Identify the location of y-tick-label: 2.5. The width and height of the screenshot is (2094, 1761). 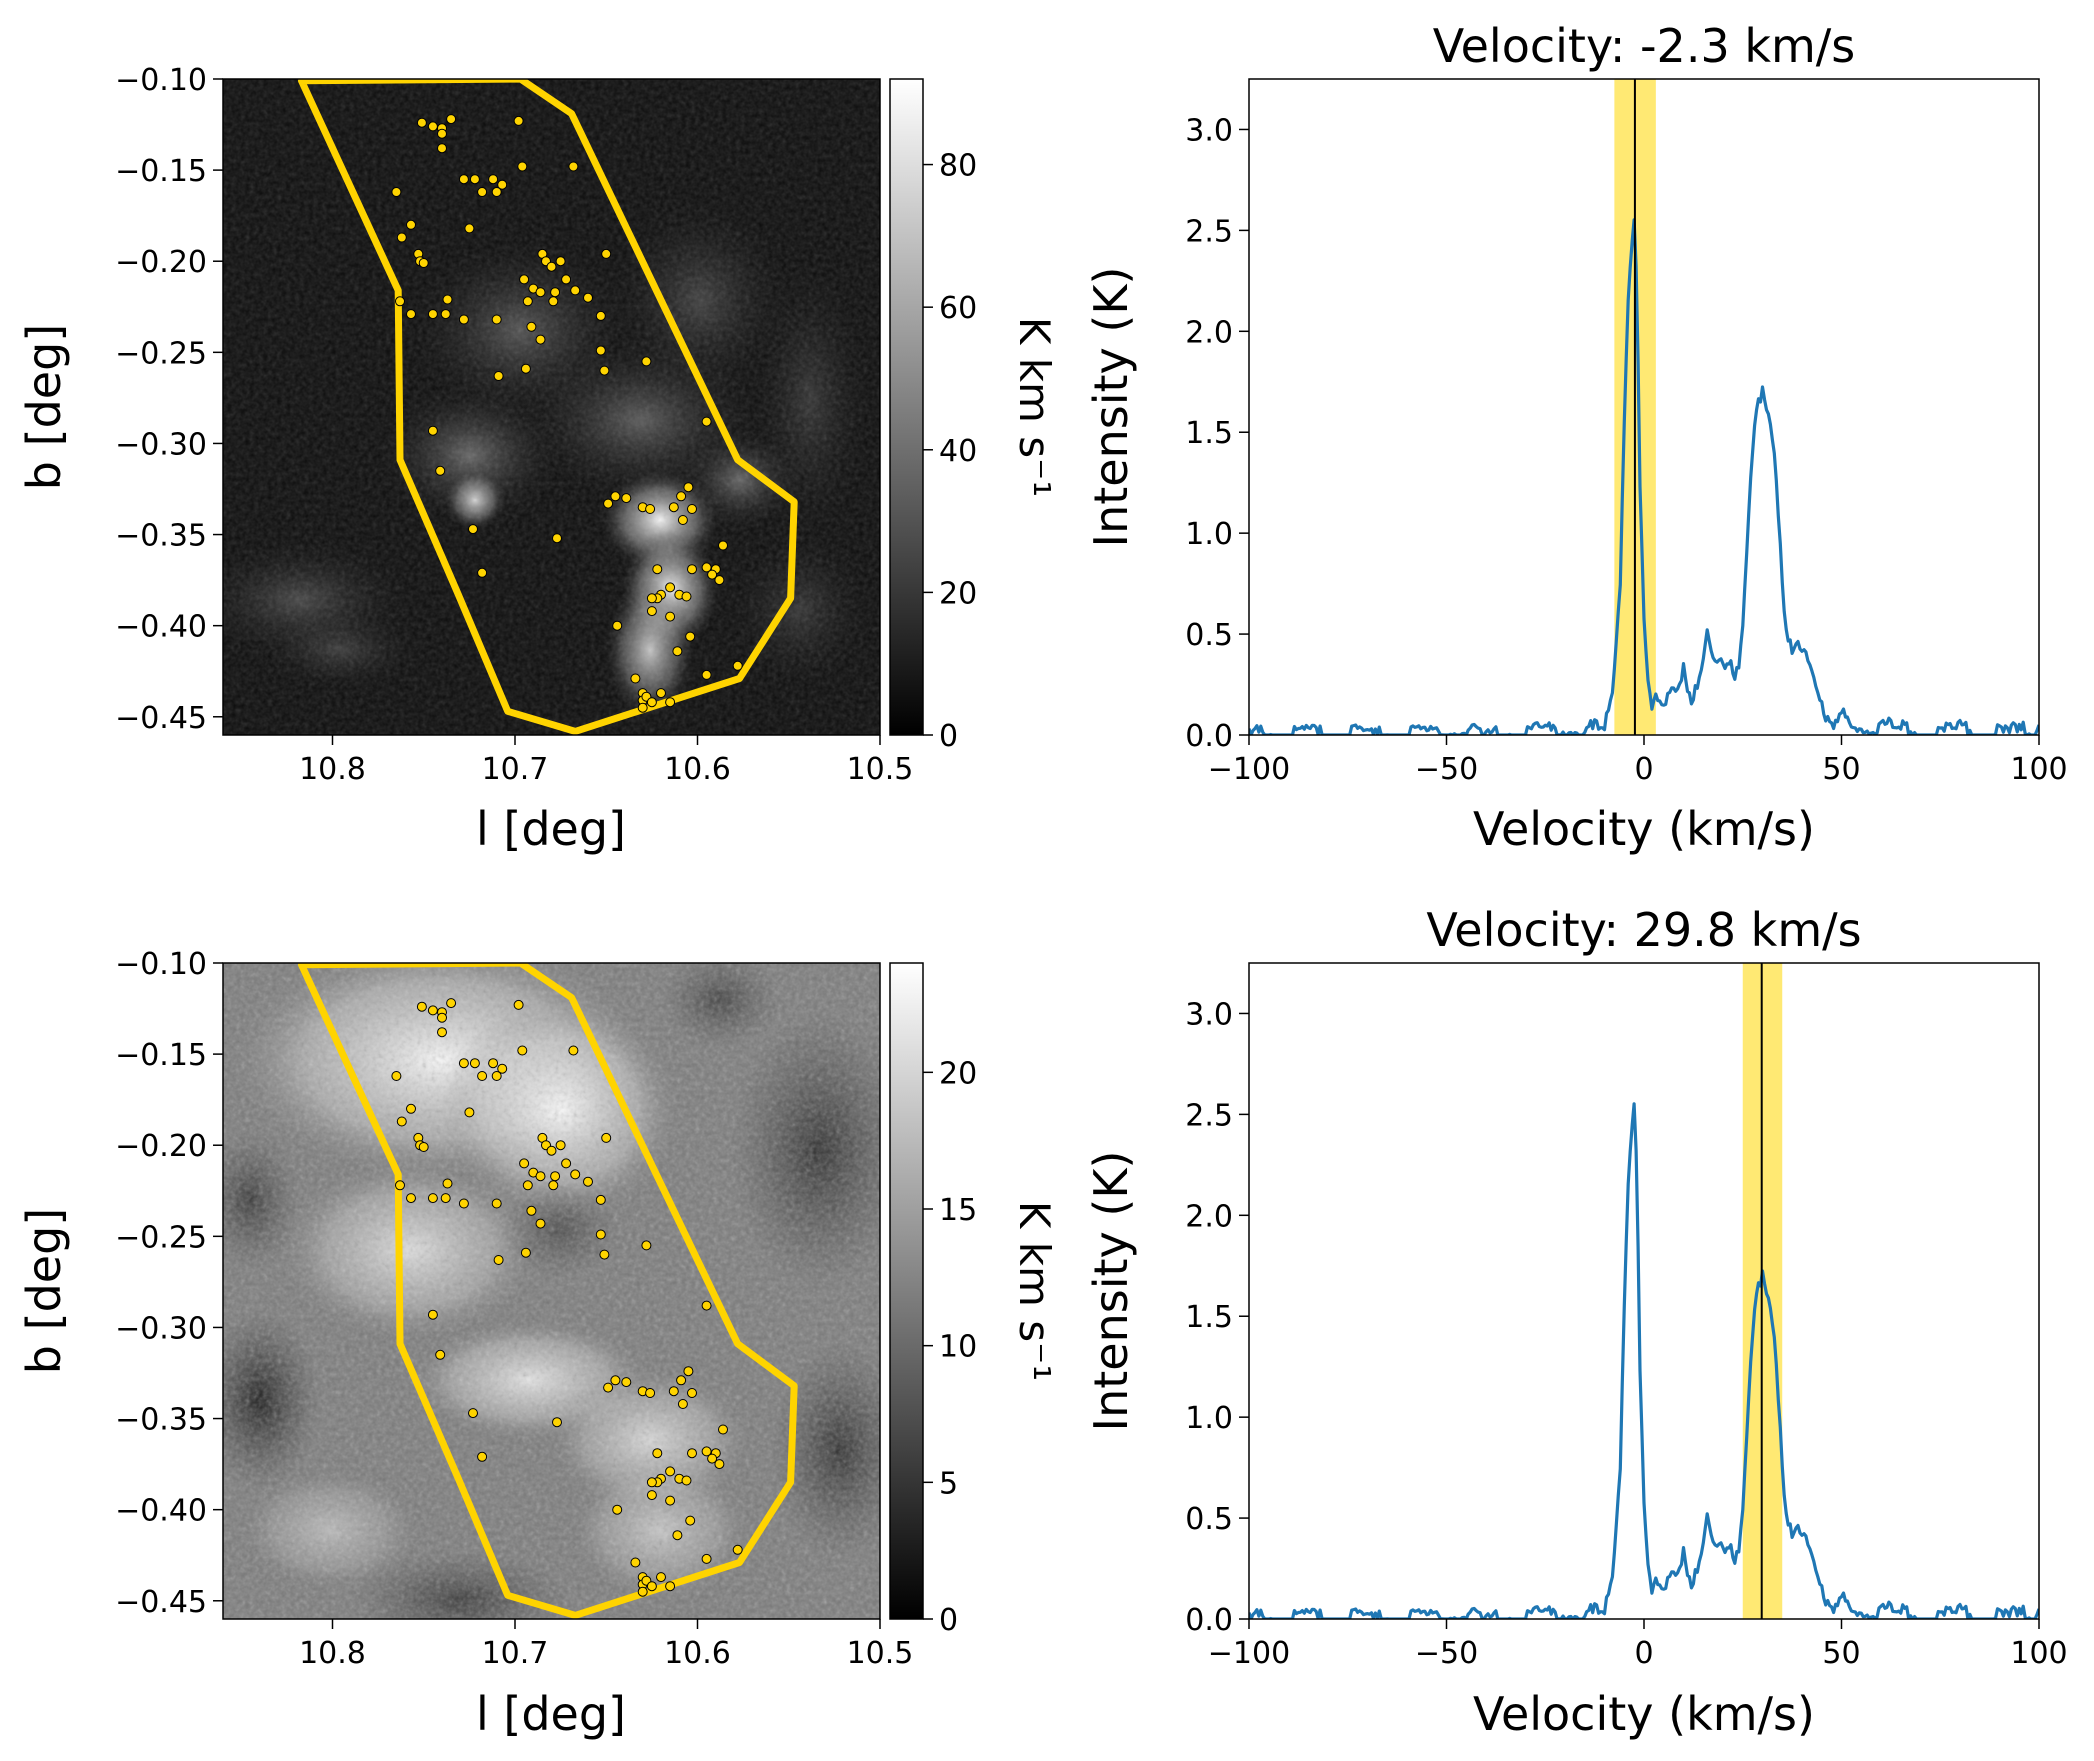
(1209, 1115).